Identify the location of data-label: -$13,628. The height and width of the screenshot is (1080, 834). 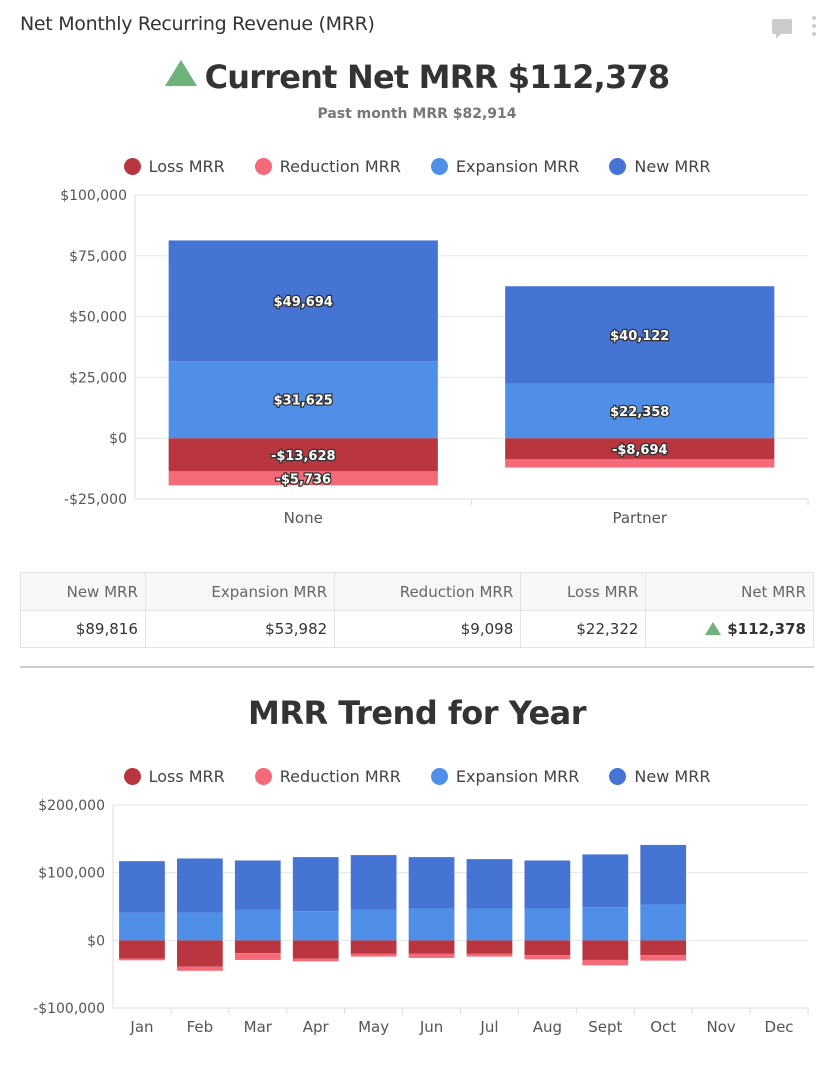
(303, 456).